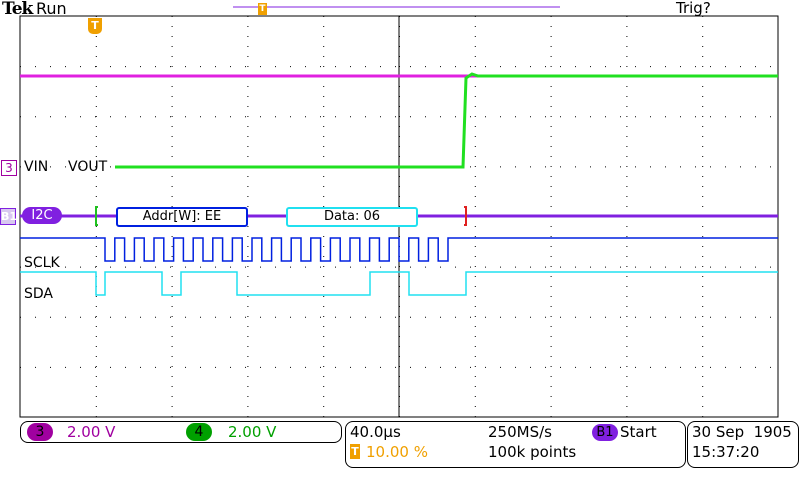 This screenshot has height=480, width=800. What do you see at coordinates (199, 432) in the screenshot?
I see `ch4-badge: 4` at bounding box center [199, 432].